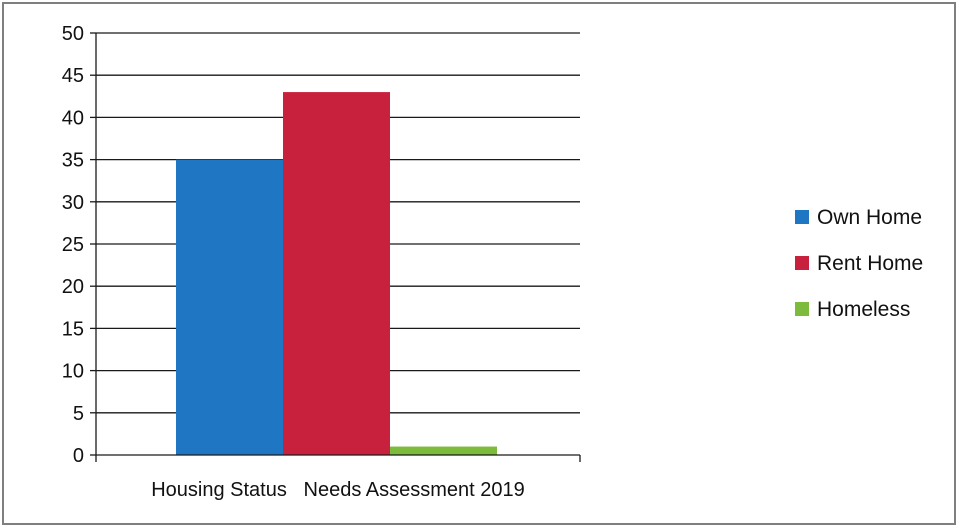 This screenshot has height=529, width=960. What do you see at coordinates (73, 372) in the screenshot?
I see `y-tick-label: 10` at bounding box center [73, 372].